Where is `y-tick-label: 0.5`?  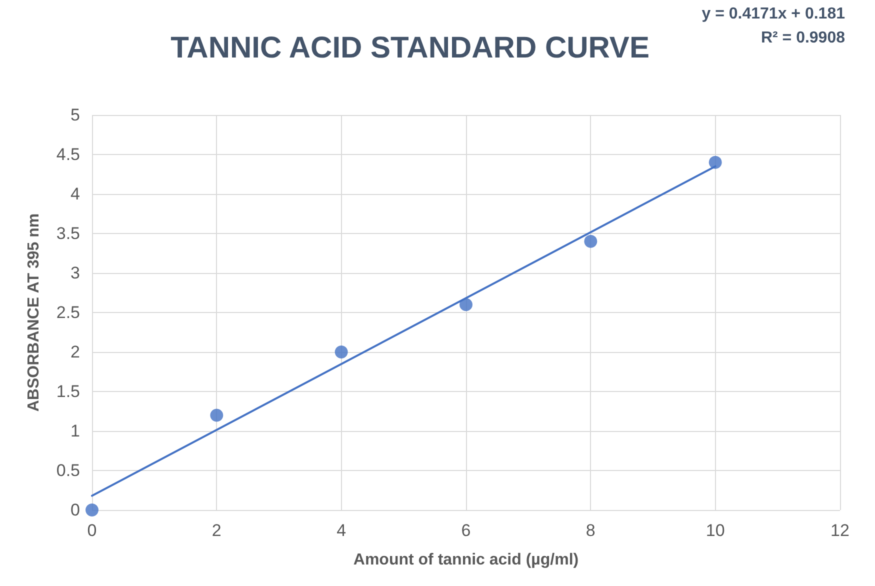
y-tick-label: 0.5 is located at coordinates (68, 470).